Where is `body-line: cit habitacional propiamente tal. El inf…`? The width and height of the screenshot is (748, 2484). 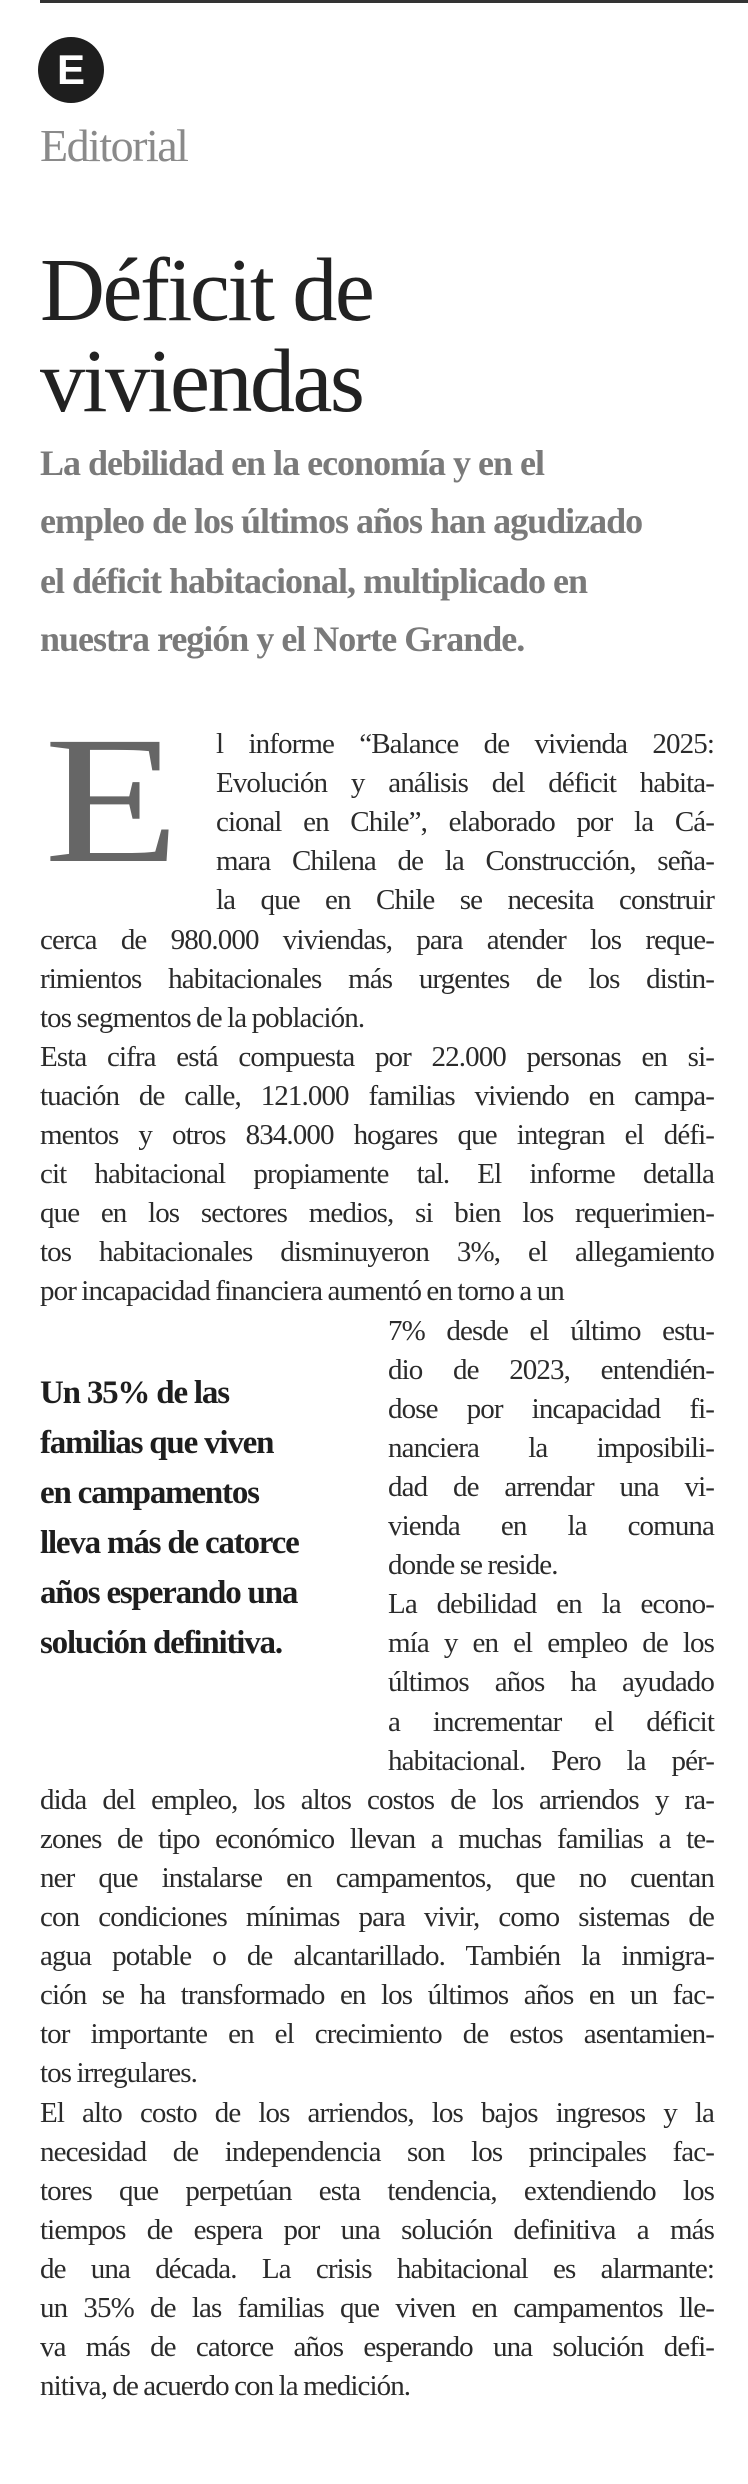
body-line: cit habitacional propiamente tal. El inf… is located at coordinates (377, 1174).